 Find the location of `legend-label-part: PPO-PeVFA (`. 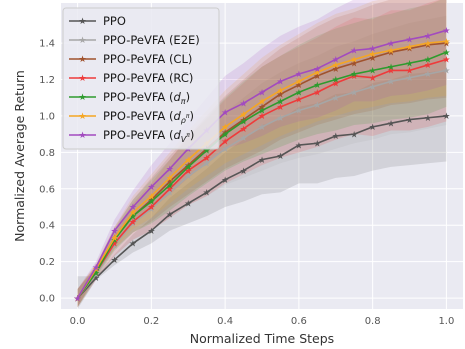

legend-label-part: PPO-PeVFA ( is located at coordinates (138, 135).